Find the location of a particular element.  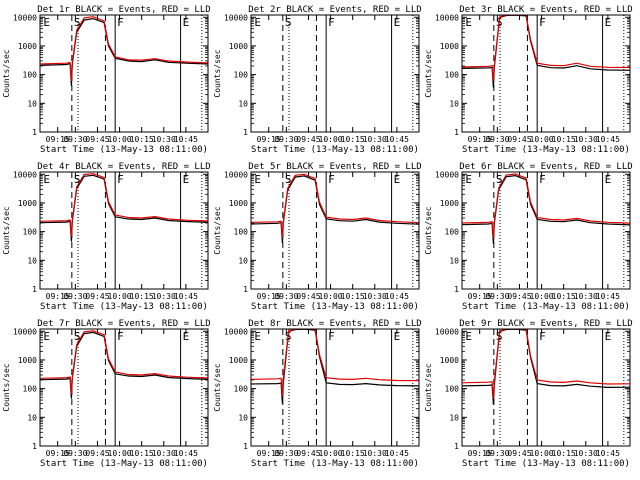

panel-title: Det 8r BLACK = Events, RED = LLD is located at coordinates (334, 324).